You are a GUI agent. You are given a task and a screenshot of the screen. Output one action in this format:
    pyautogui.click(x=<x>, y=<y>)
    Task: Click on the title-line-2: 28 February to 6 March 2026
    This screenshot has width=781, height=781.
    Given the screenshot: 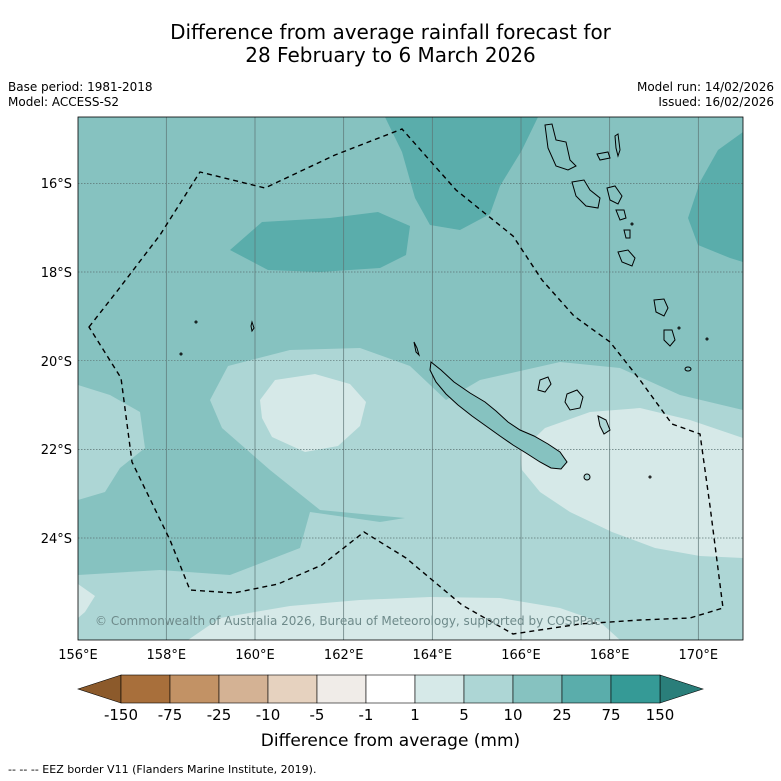 What is the action you would take?
    pyautogui.click(x=390, y=55)
    